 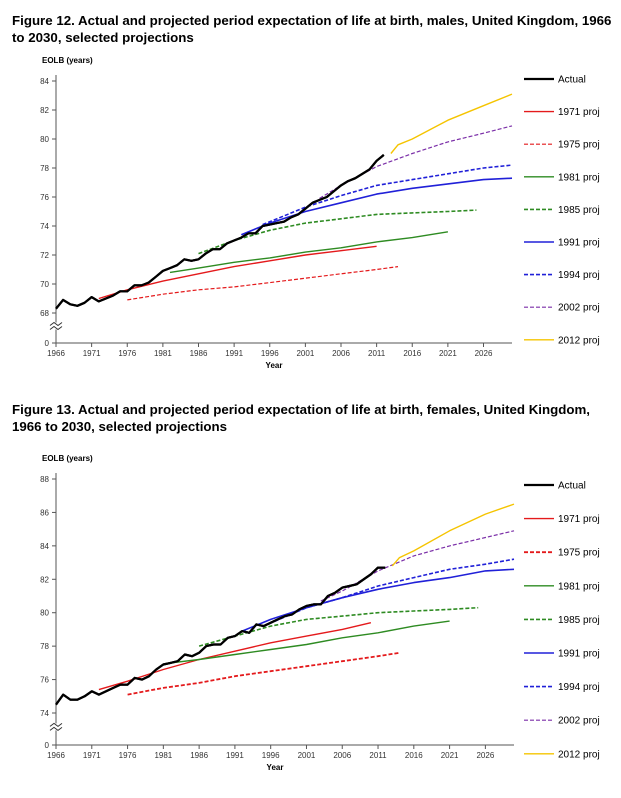 What do you see at coordinates (579, 519) in the screenshot?
I see `legend-label: 1971 proj` at bounding box center [579, 519].